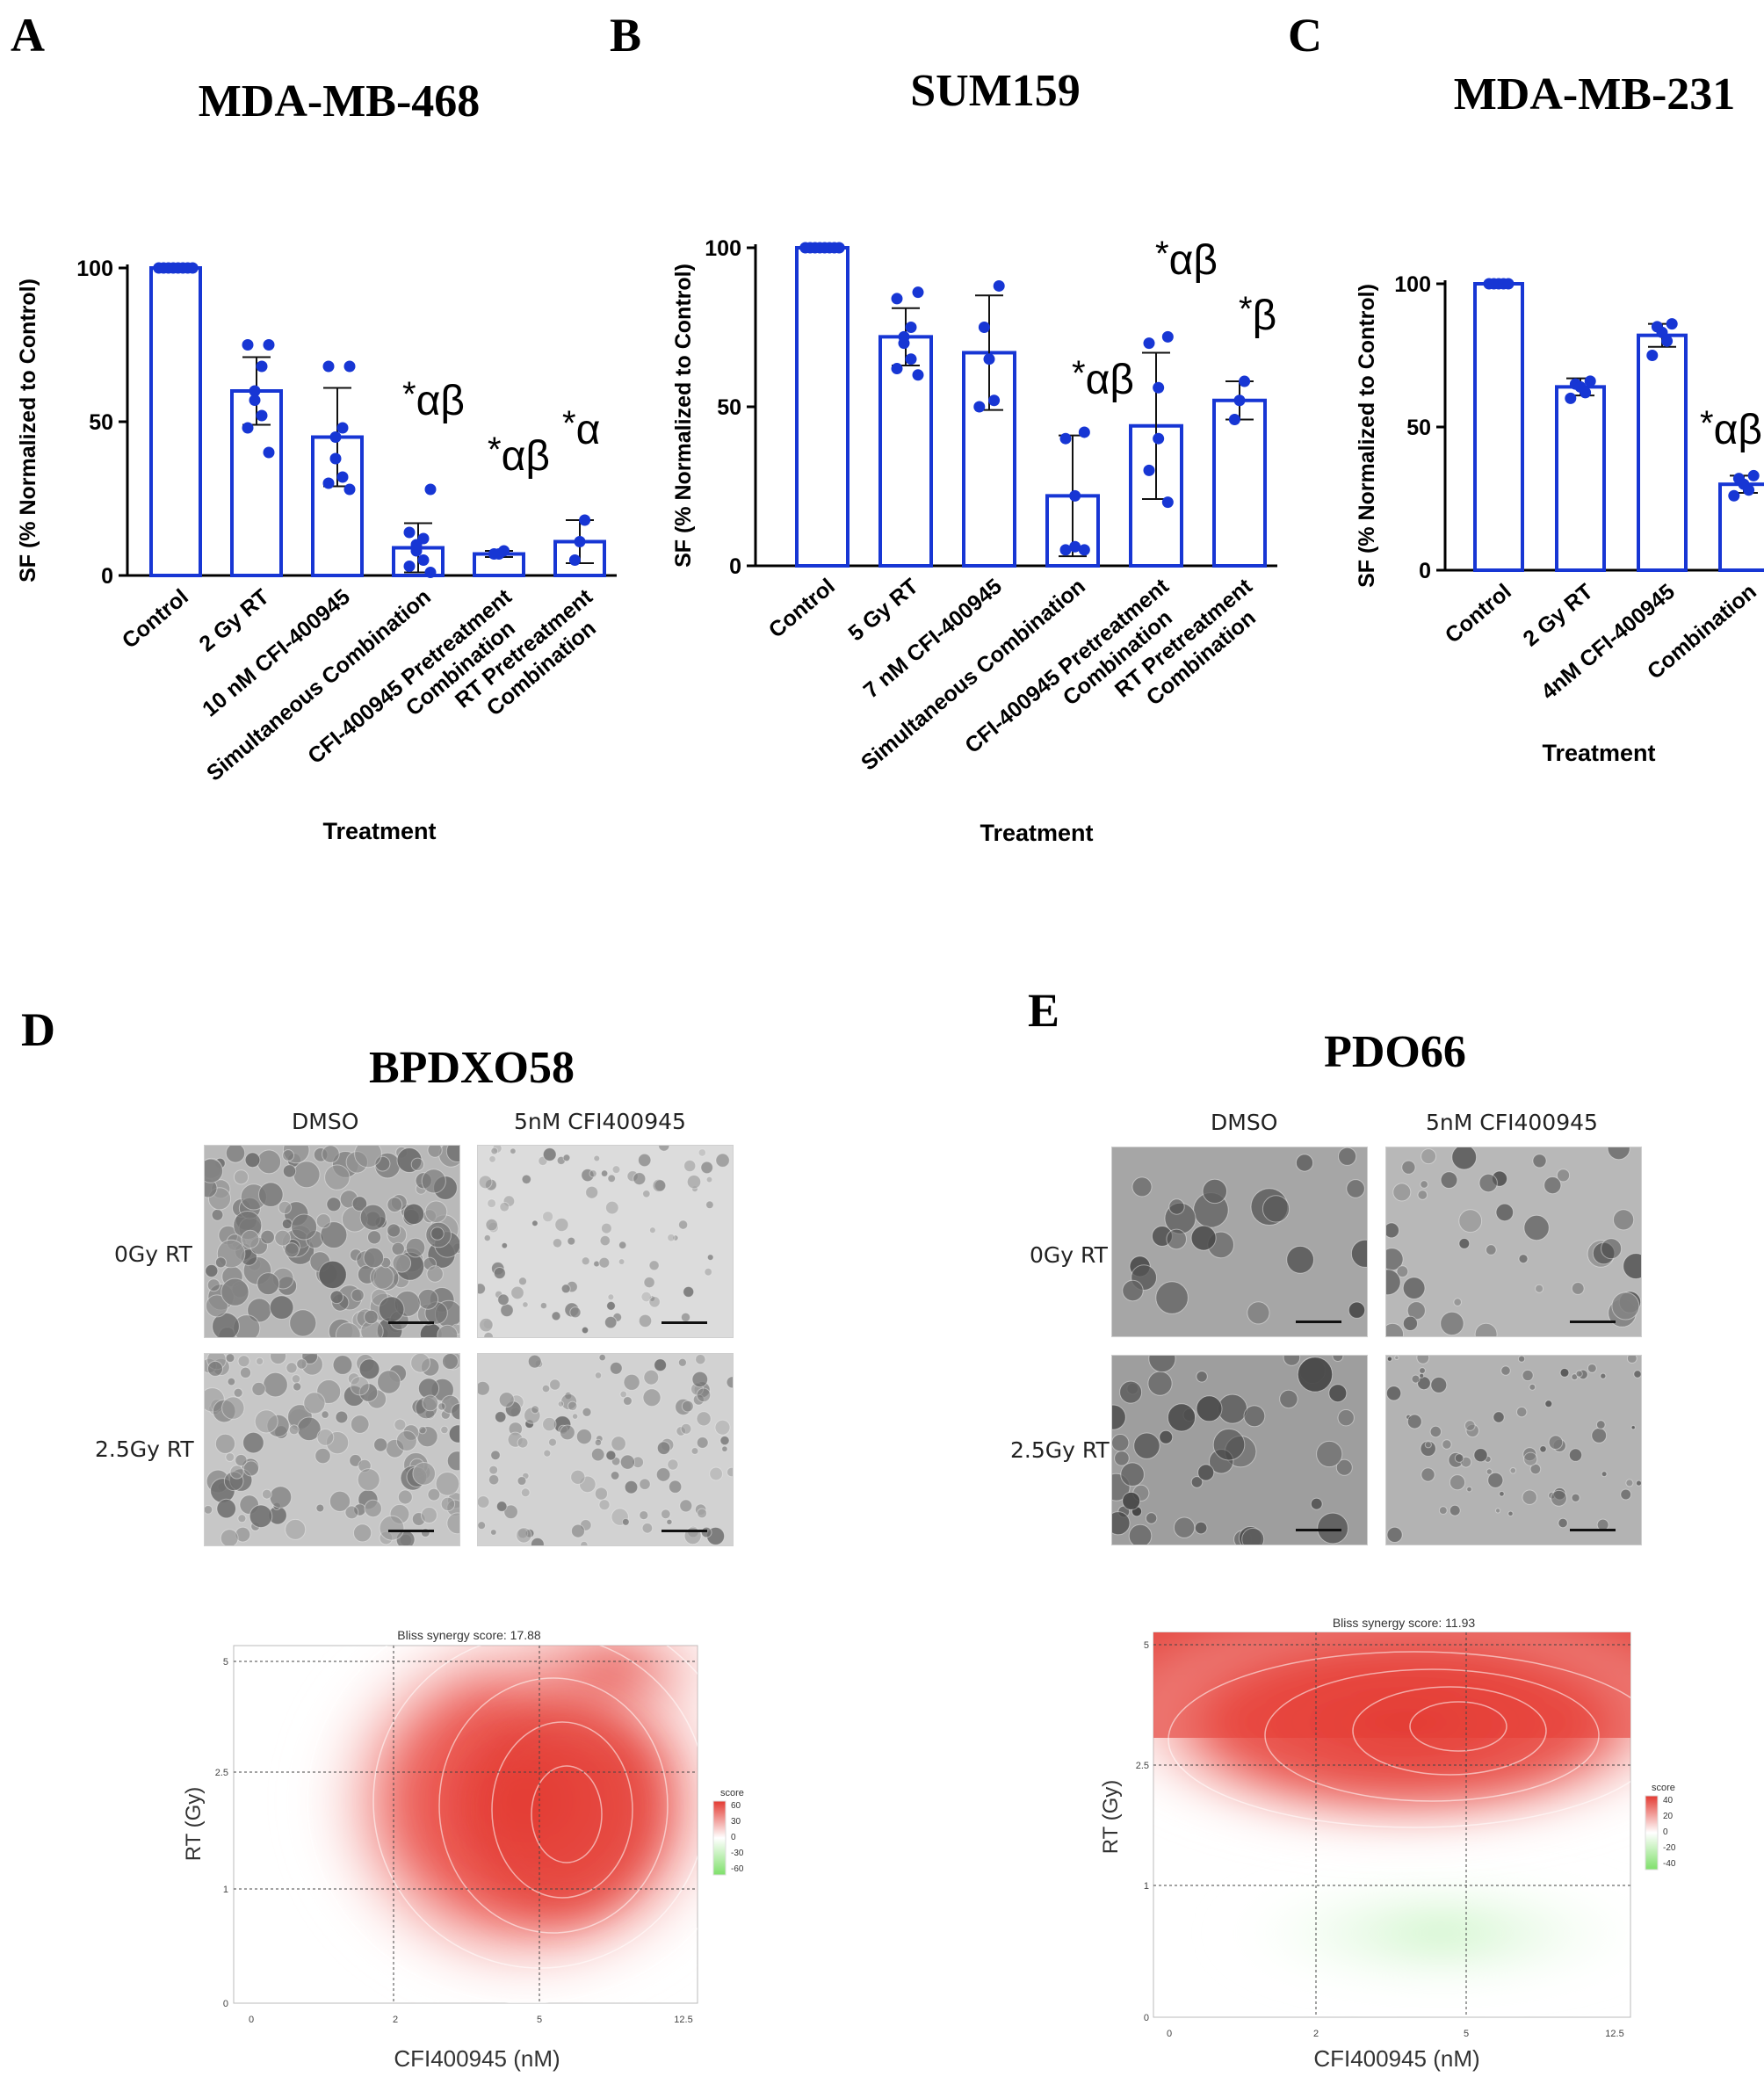 The image size is (1764, 2084). What do you see at coordinates (1421, 1933) in the screenshot?
I see `synergy-green-e` at bounding box center [1421, 1933].